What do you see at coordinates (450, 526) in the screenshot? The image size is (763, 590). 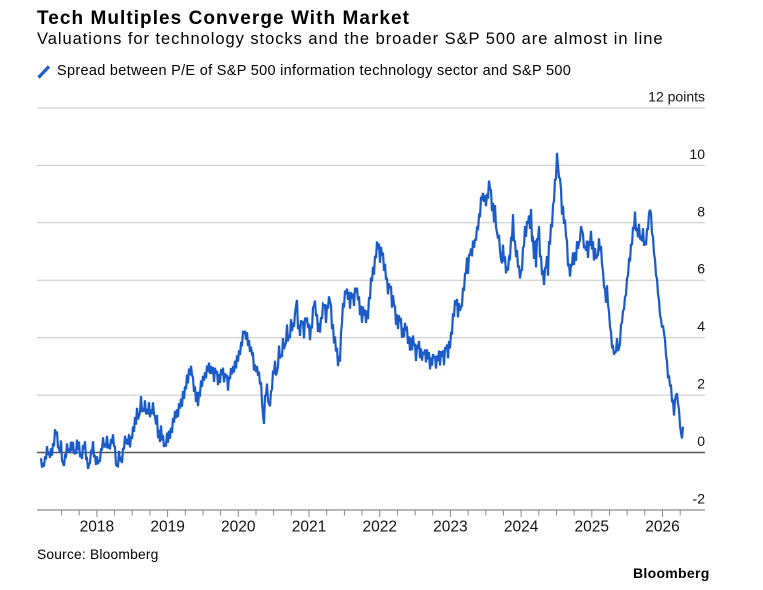 I see `svg-text: 2023` at bounding box center [450, 526].